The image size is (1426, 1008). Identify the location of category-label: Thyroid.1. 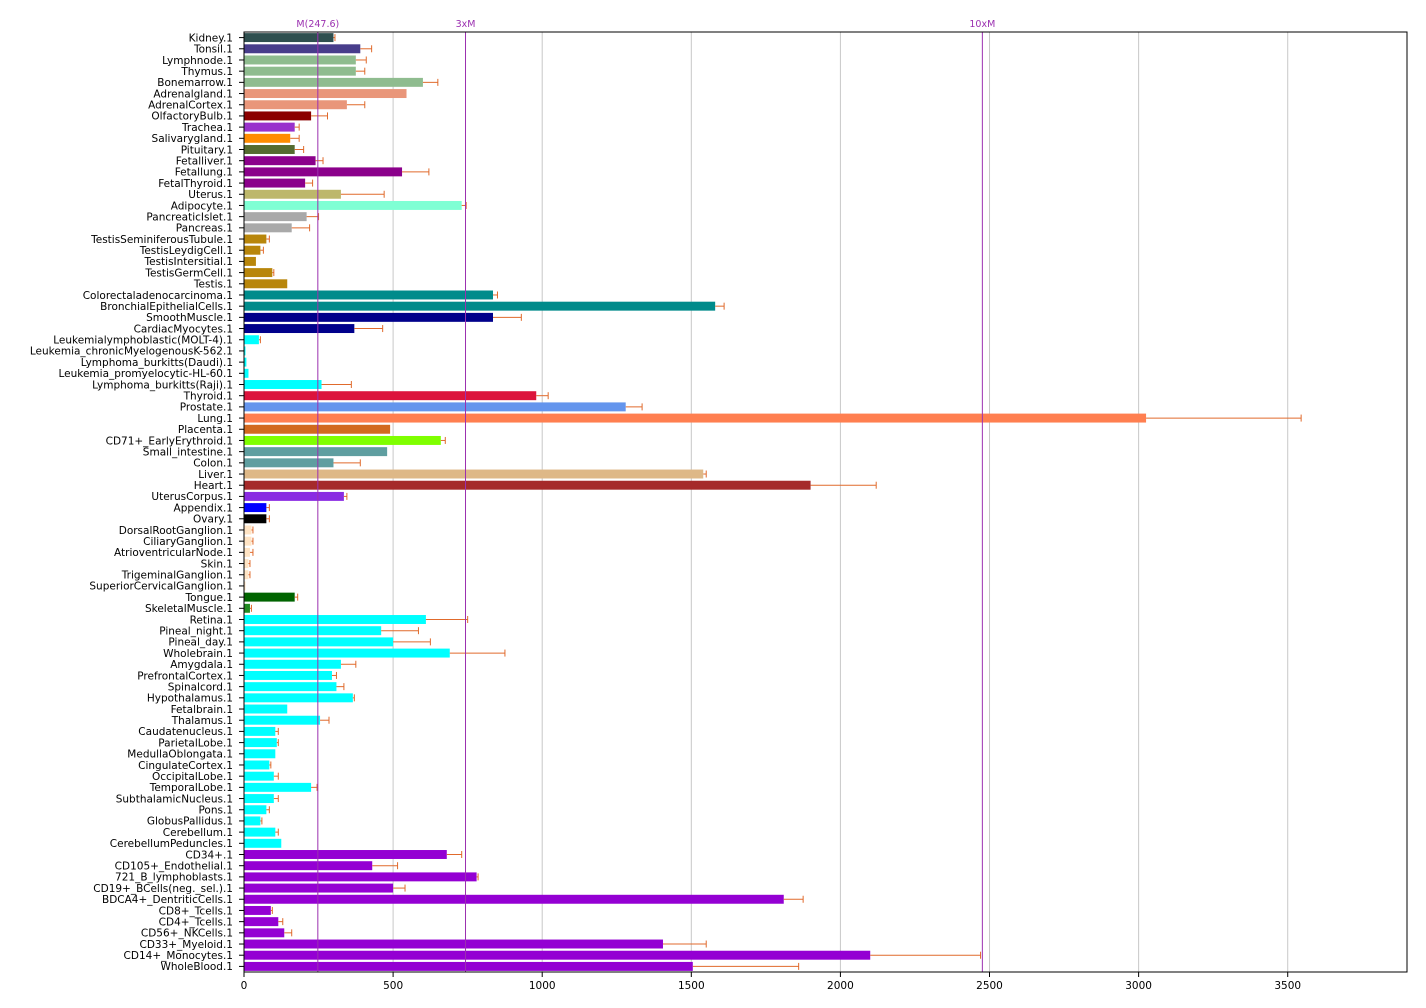
(208, 396).